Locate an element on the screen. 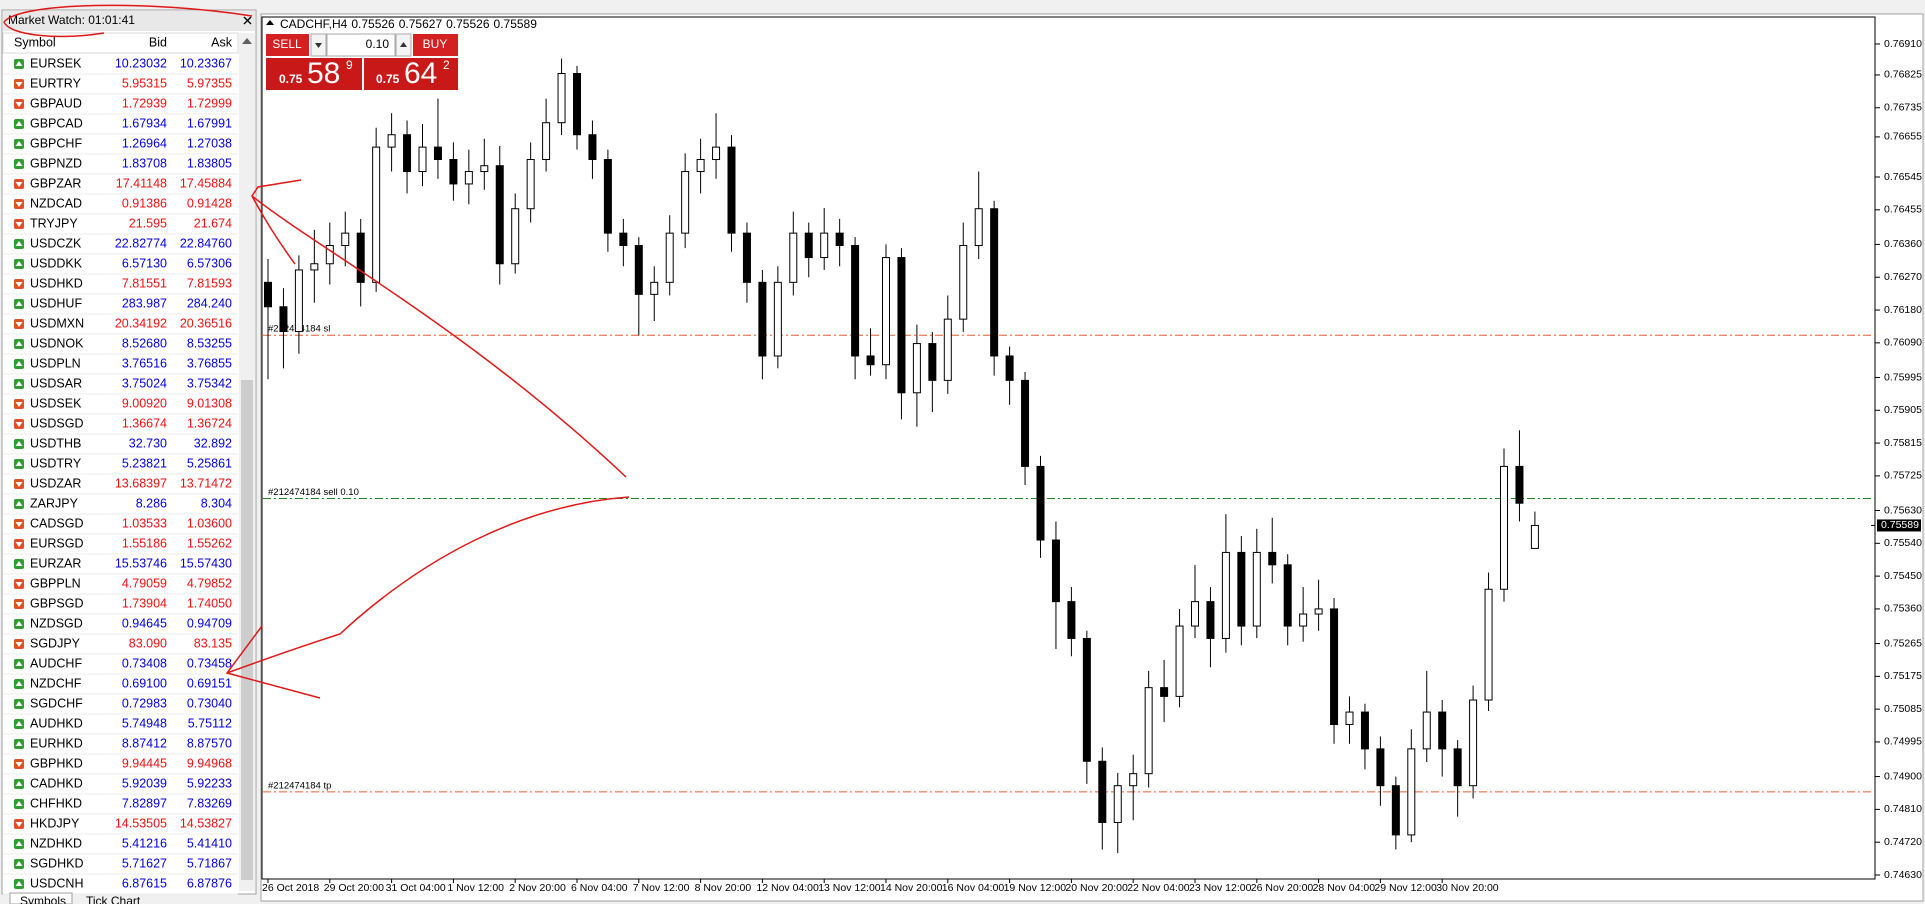  tab-label: Symbols is located at coordinates (43, 899).